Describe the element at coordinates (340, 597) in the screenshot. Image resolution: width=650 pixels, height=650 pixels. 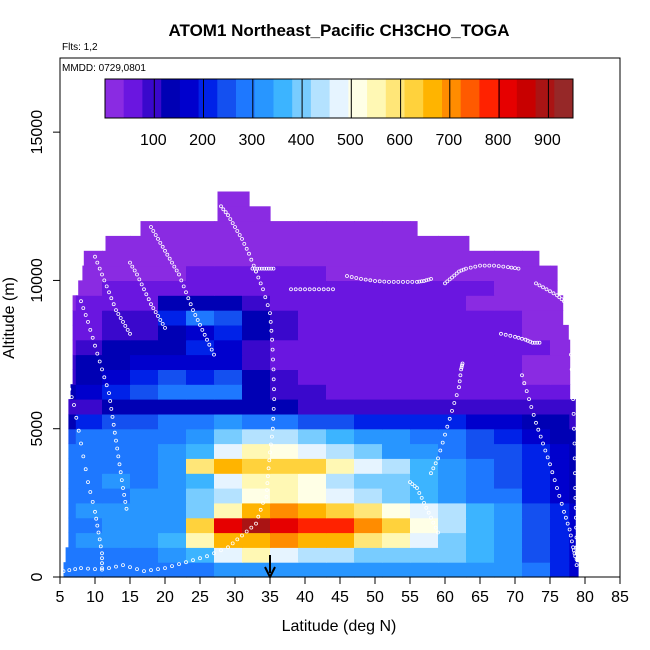
I see `x-tick-label: 45` at that location.